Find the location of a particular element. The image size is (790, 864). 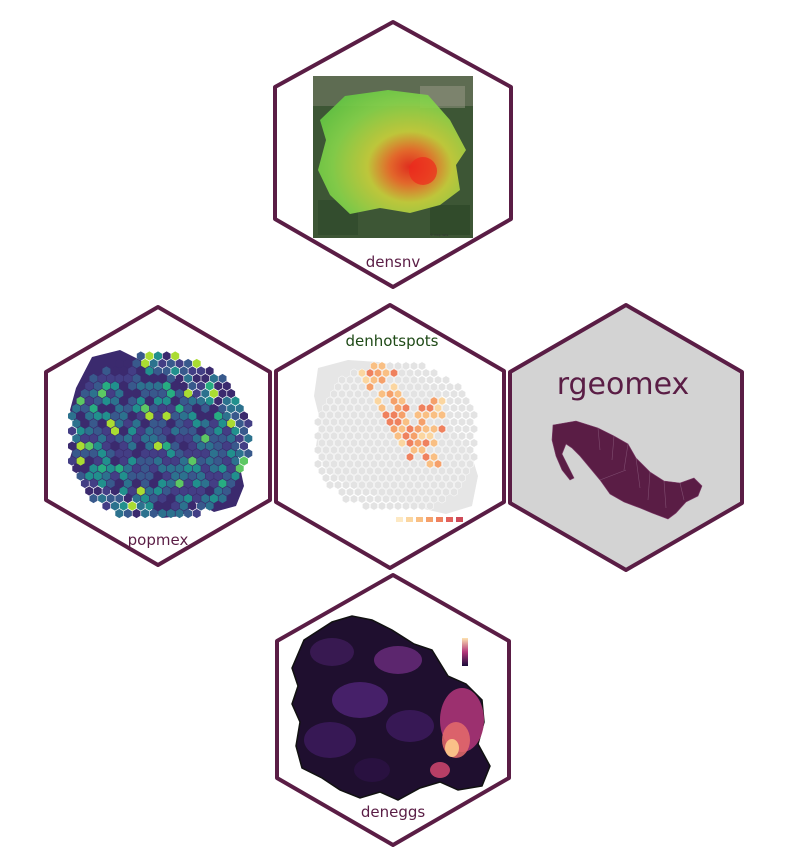

deneggs-density-map is located at coordinates (391, 708).